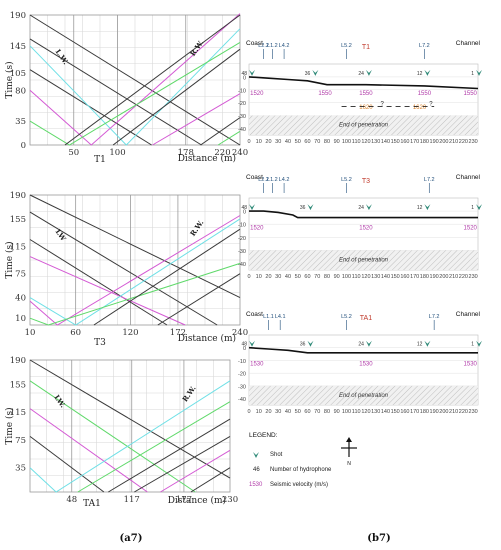 This screenshot has width=501, height=550. Describe the element at coordinates (276, 455) in the screenshot. I see `legend-shot-text: Shot` at that location.